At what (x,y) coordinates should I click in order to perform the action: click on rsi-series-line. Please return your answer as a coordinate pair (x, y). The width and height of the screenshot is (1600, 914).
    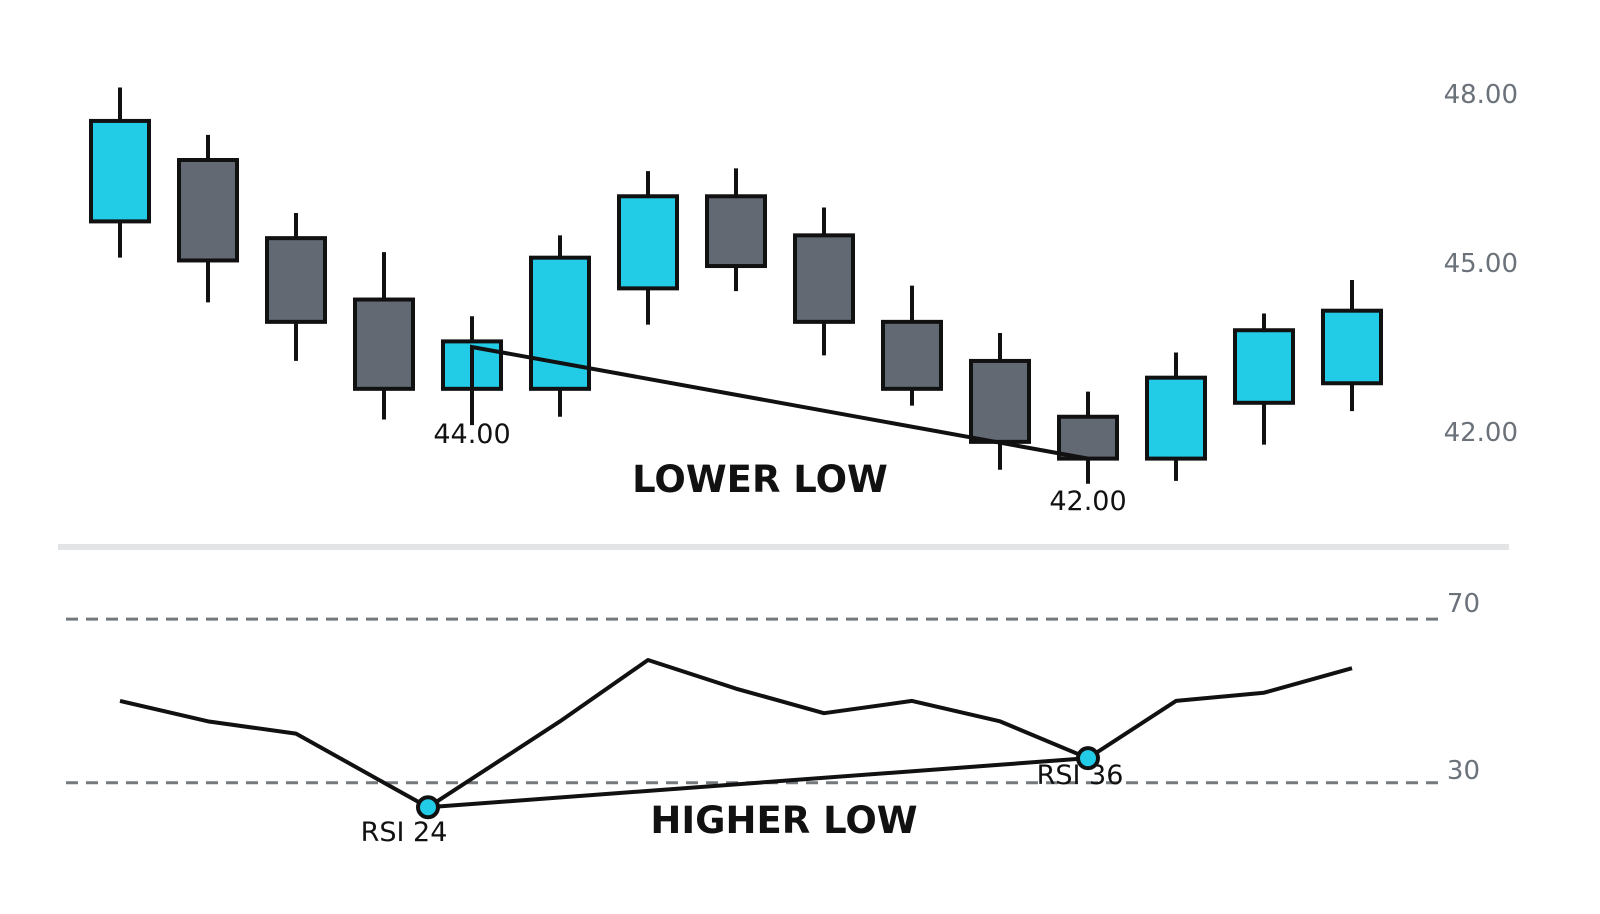
    Looking at the image, I should click on (736, 734).